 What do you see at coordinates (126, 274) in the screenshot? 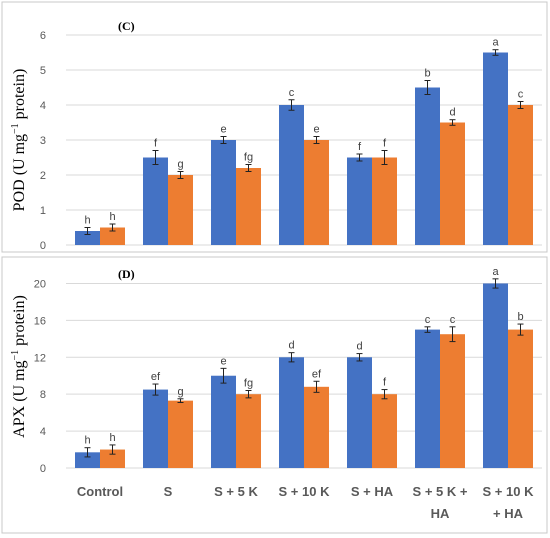
I see `panel-title: (D)` at bounding box center [126, 274].